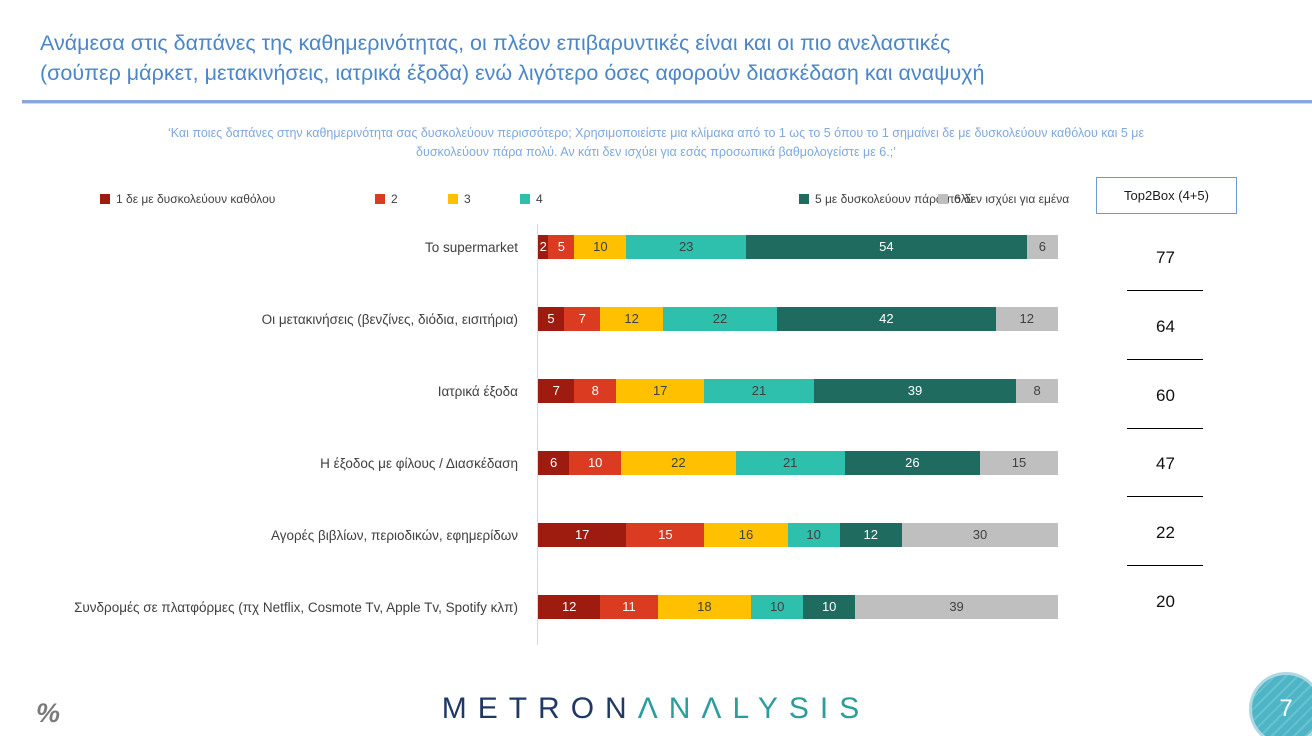 This screenshot has width=1312, height=736. I want to click on bar-row: 7 8 17 21 39 8, so click(798, 391).